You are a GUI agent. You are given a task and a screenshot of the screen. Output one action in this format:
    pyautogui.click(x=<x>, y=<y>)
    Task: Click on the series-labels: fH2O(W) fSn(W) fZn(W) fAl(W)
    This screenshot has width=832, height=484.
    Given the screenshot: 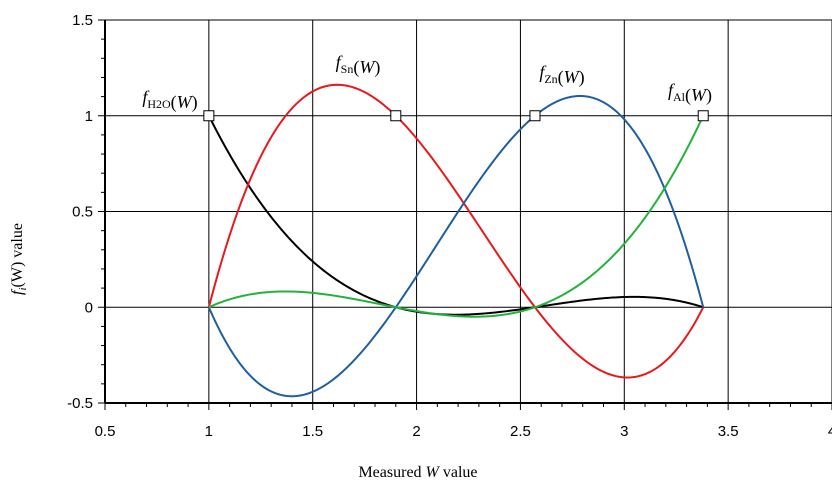 What is the action you would take?
    pyautogui.click(x=427, y=82)
    